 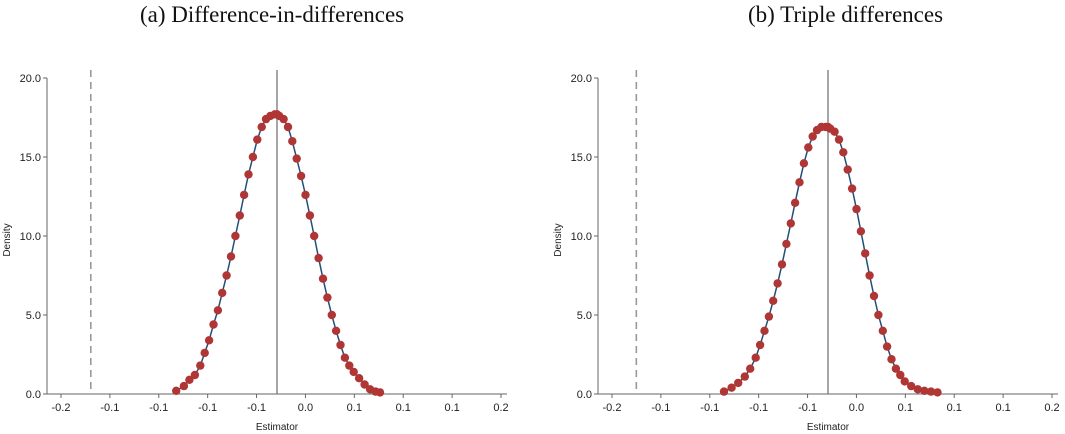 What do you see at coordinates (305, 408) in the screenshot?
I see `panel-a-x-tick-label: 0.0` at bounding box center [305, 408].